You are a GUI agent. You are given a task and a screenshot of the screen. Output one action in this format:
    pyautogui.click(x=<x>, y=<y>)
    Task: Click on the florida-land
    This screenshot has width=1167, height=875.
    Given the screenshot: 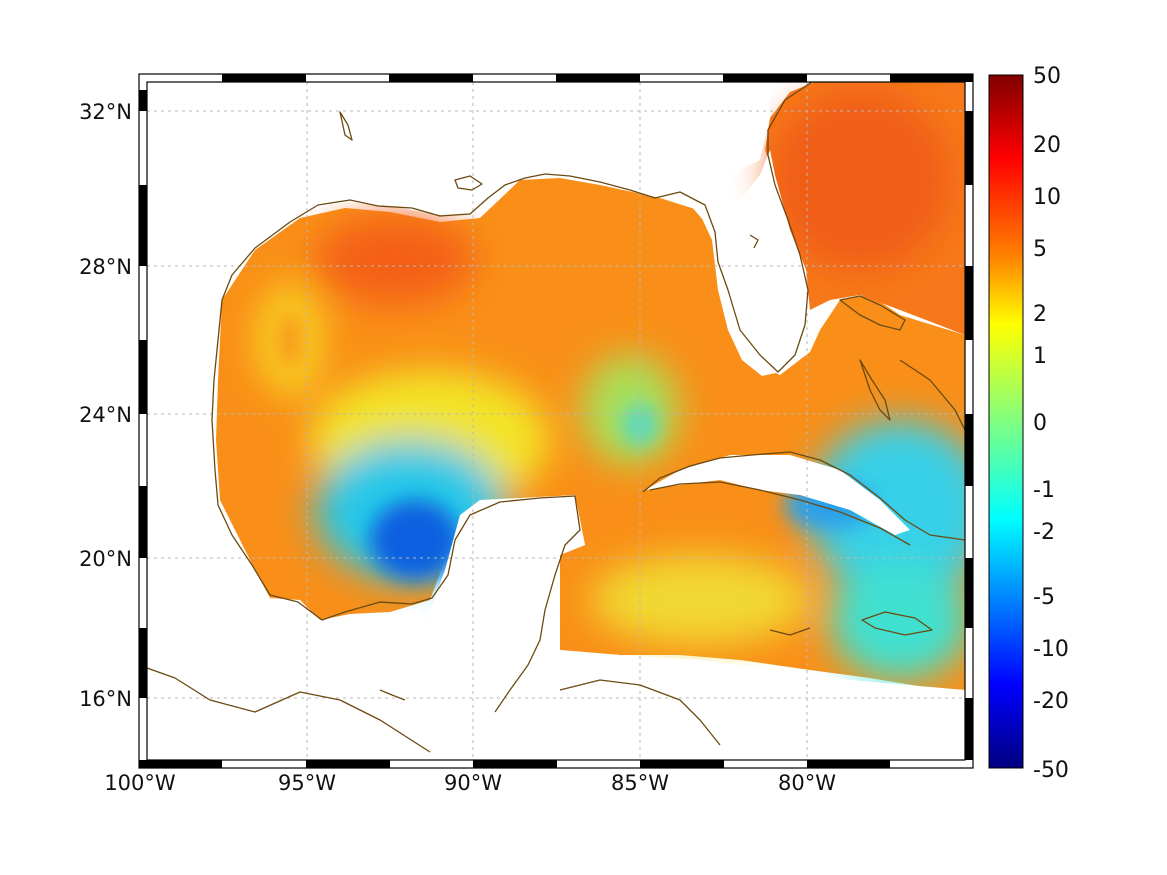 What is the action you would take?
    pyautogui.click(x=734, y=263)
    